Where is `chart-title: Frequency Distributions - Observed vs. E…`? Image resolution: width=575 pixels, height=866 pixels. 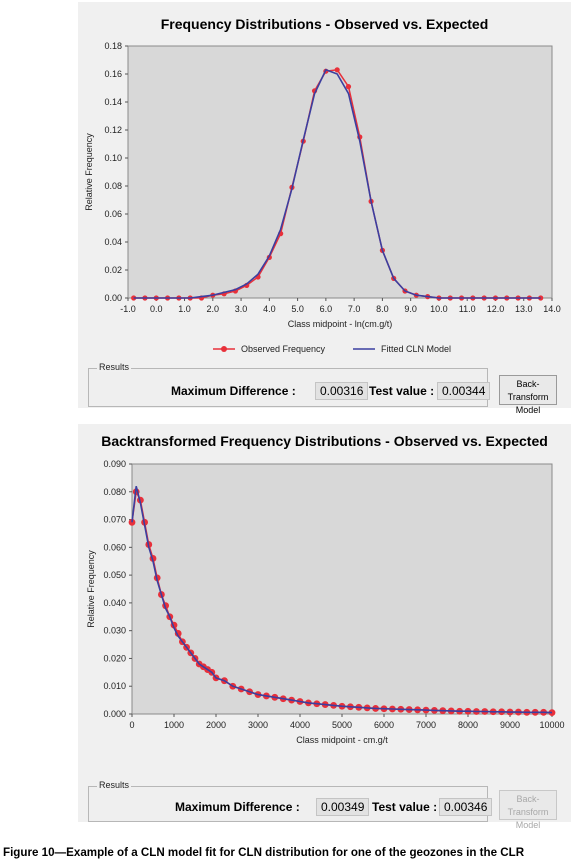 chart-title: Frequency Distributions - Observed vs. E… is located at coordinates (324, 24).